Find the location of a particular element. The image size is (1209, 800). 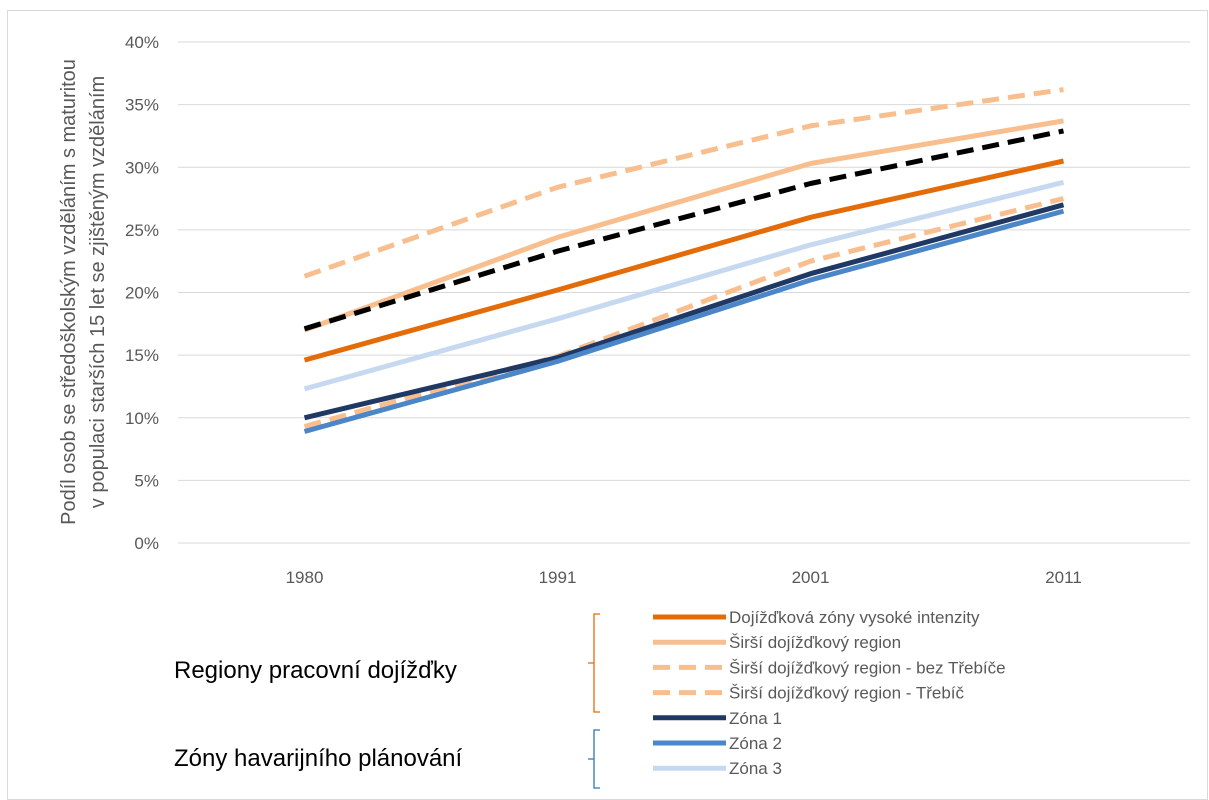

legend-label: Širší dojížďkový region is located at coordinates (815, 642).